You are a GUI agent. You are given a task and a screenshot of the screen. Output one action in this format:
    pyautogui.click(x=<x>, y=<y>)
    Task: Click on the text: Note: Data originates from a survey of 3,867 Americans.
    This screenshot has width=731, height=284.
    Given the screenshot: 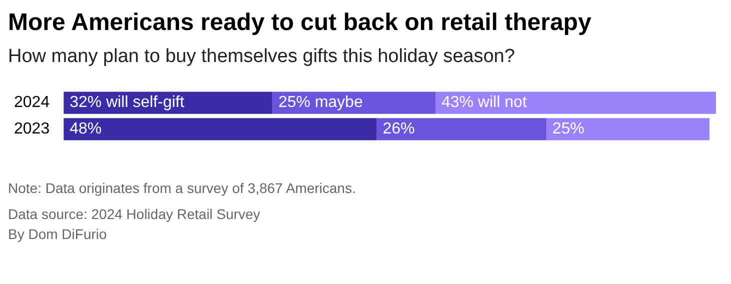 What is the action you would take?
    pyautogui.click(x=182, y=188)
    